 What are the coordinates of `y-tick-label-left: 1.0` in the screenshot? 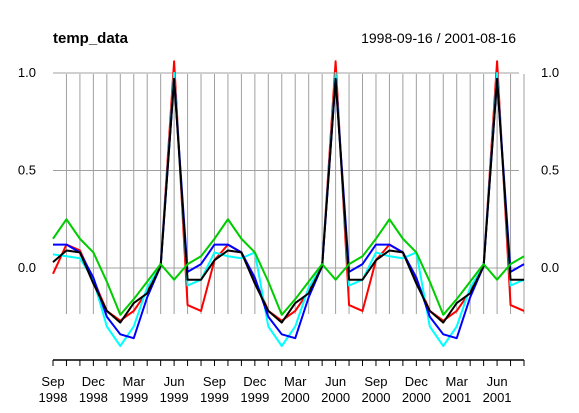 It's located at (27, 72).